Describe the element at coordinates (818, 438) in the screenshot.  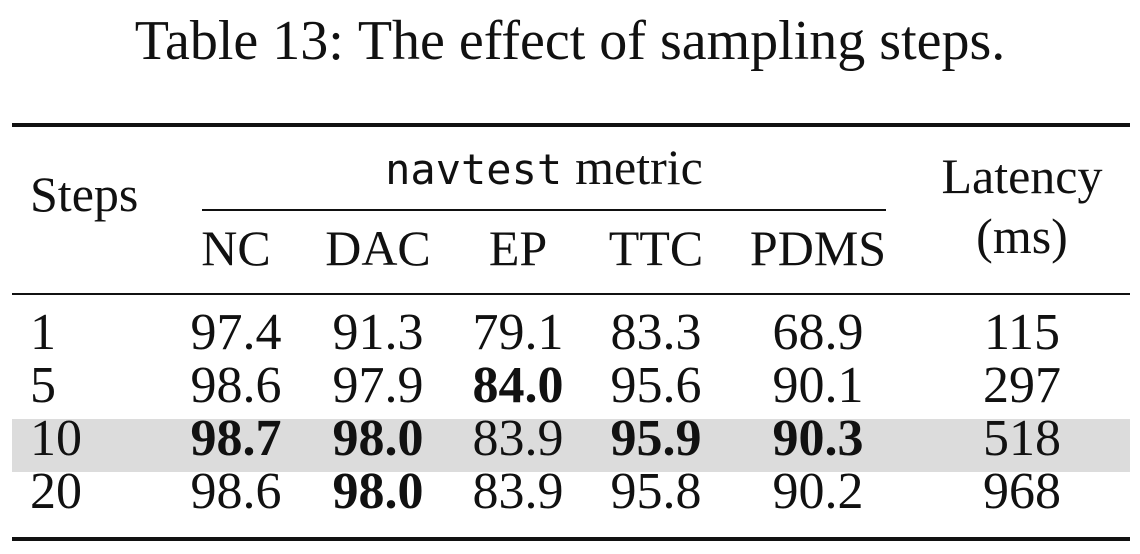
I see `cell-pdms: 90.3` at that location.